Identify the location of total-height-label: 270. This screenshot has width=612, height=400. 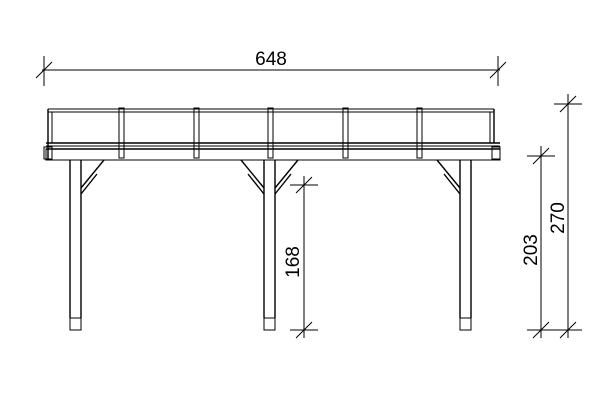
(558, 218).